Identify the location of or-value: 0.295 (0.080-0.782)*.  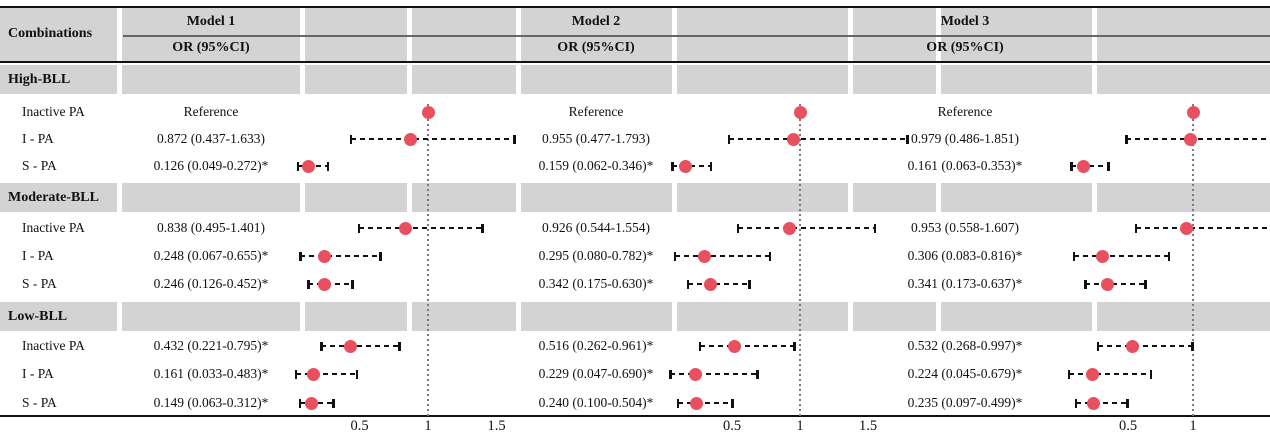
(596, 255).